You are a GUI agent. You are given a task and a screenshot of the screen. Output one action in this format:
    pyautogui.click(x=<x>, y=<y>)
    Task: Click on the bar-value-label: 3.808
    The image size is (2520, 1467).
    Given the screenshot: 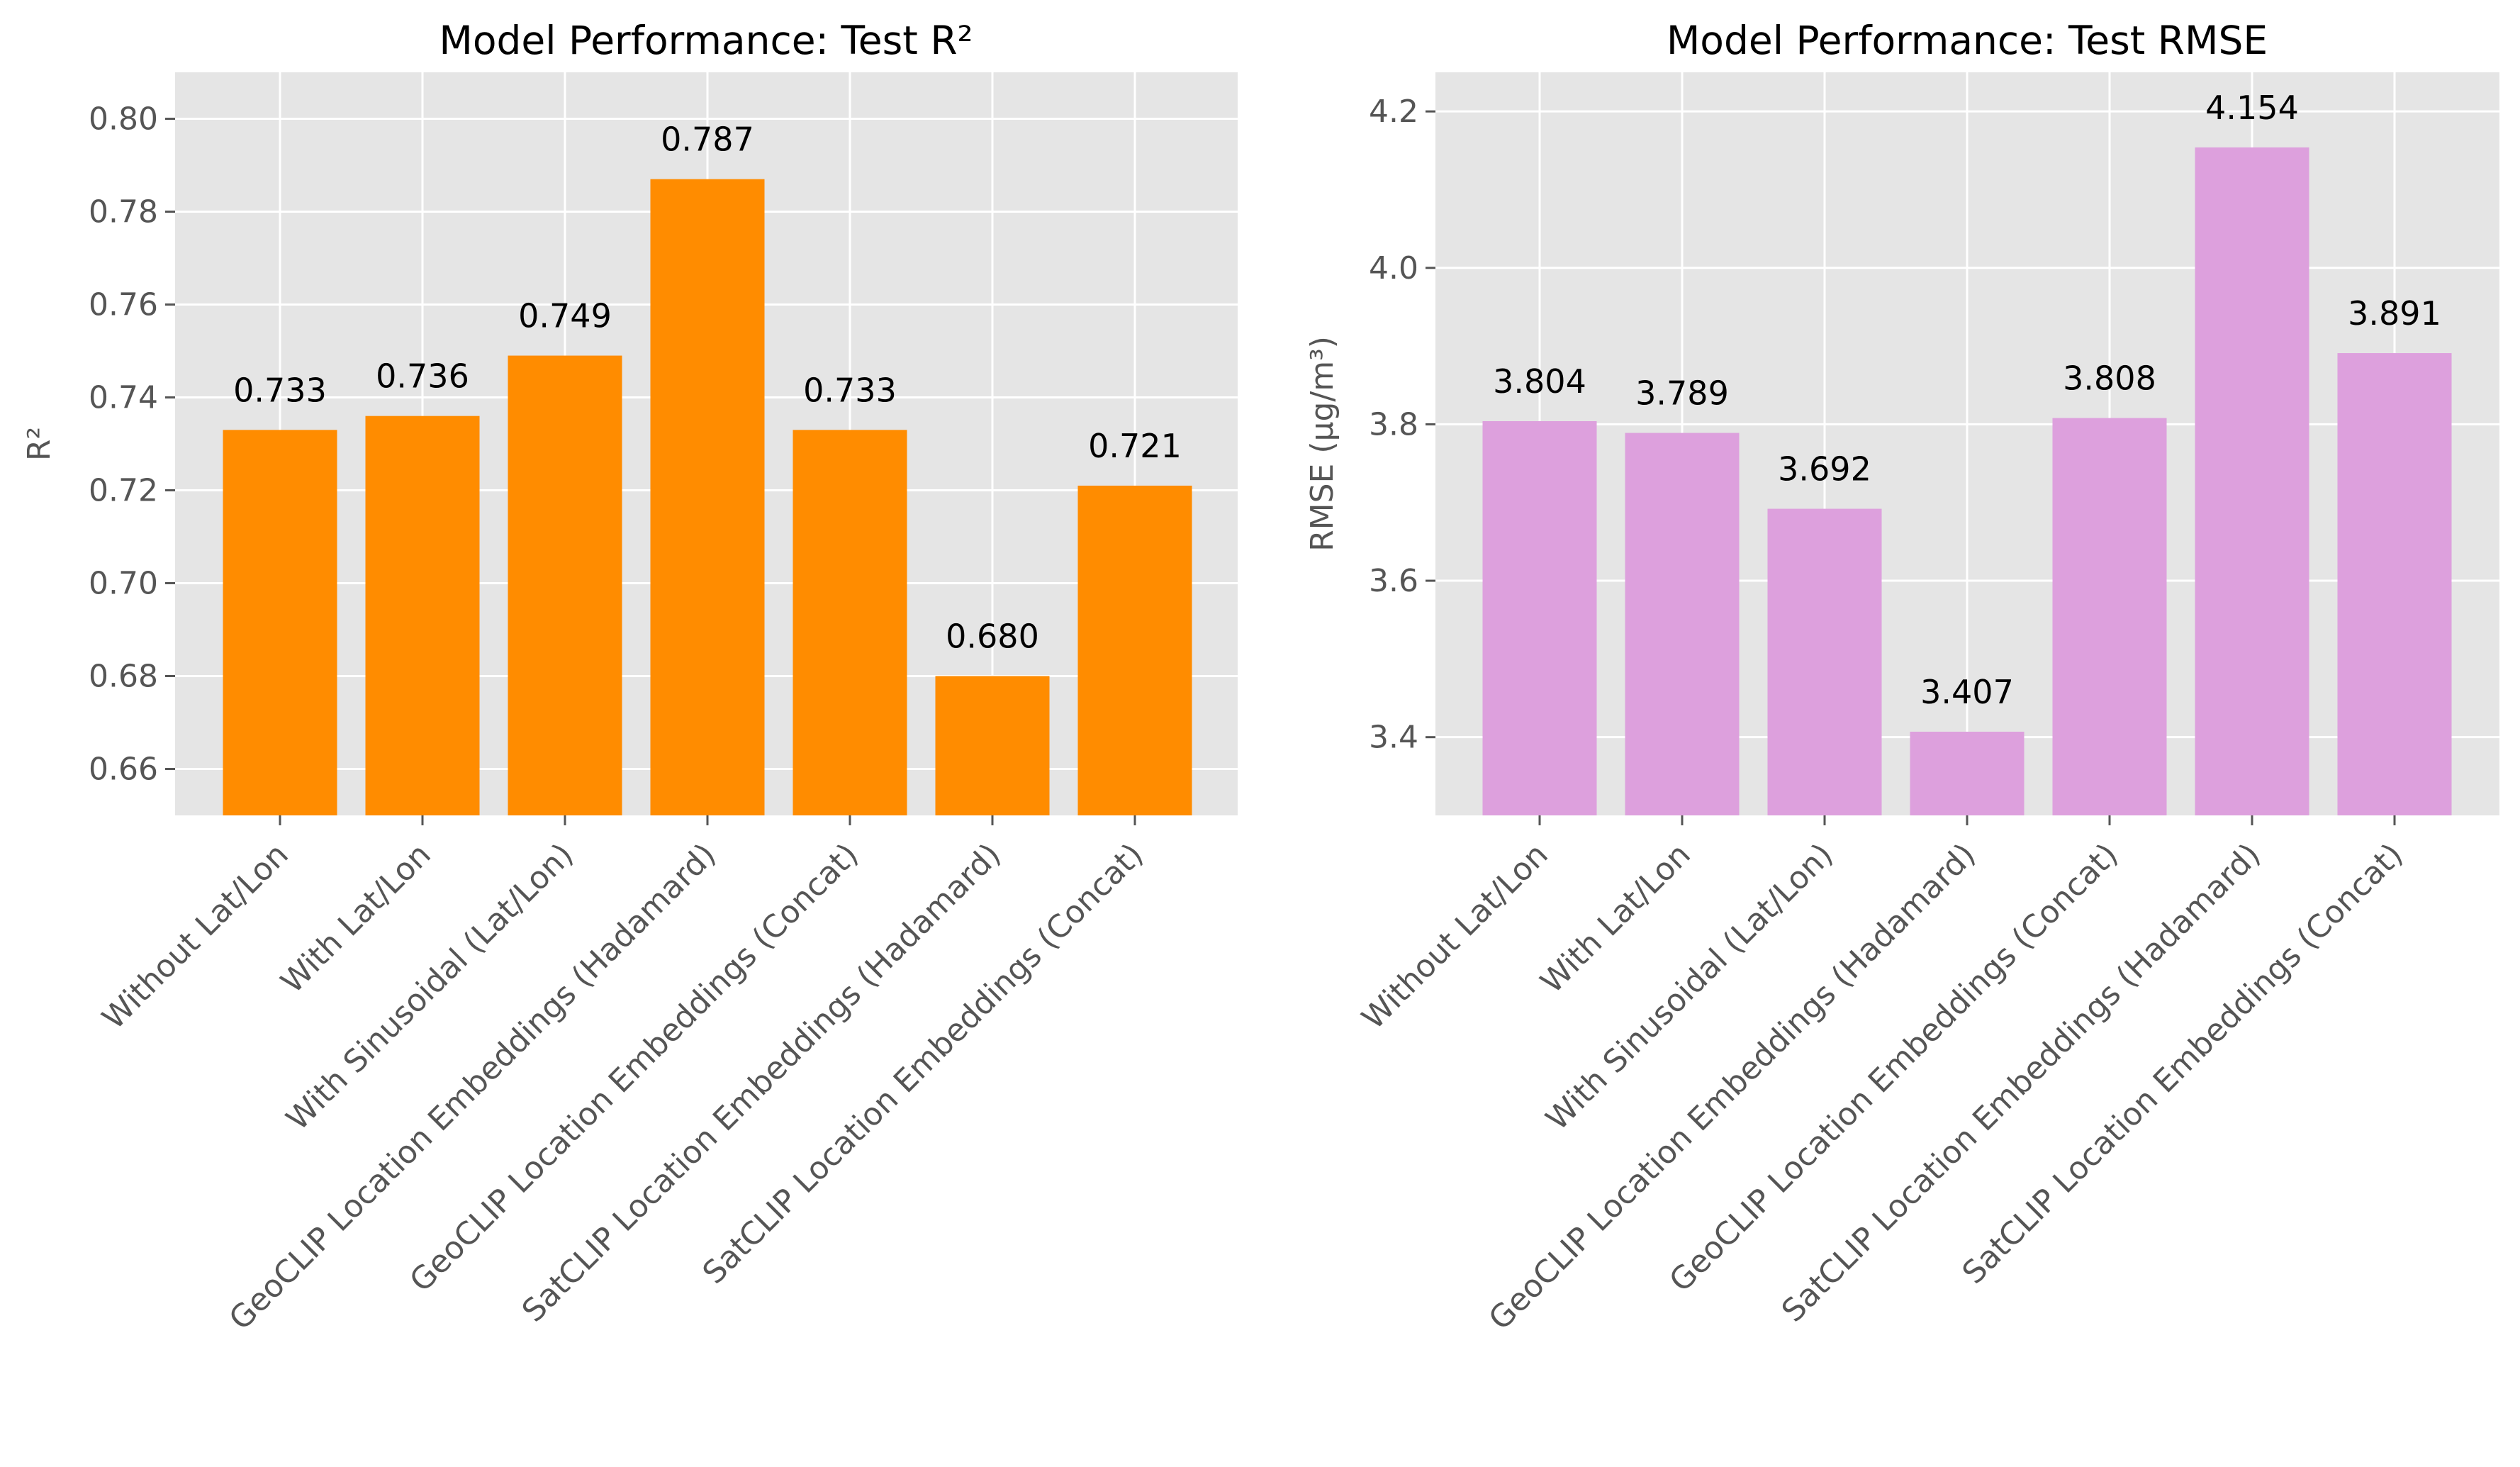 What is the action you would take?
    pyautogui.click(x=2109, y=378)
    